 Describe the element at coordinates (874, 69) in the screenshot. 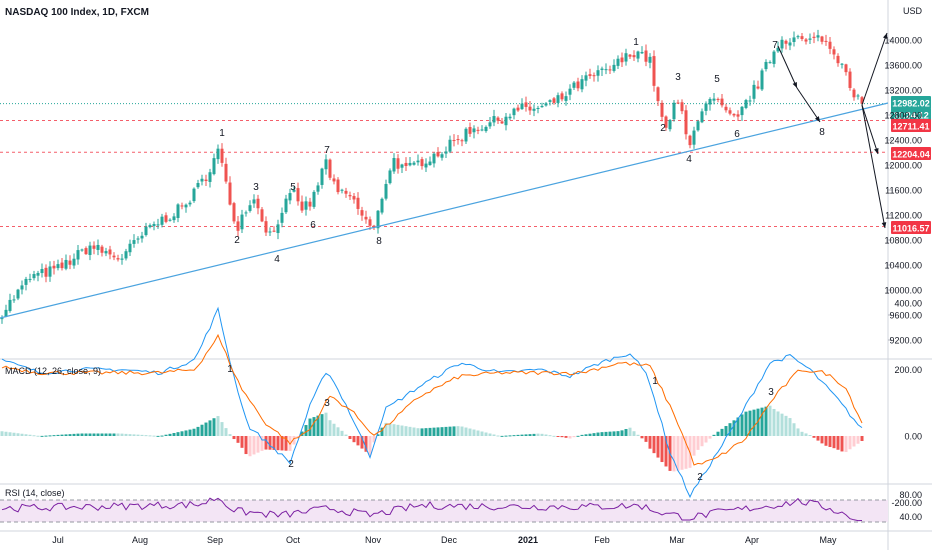

I see `projection-arrow-up` at that location.